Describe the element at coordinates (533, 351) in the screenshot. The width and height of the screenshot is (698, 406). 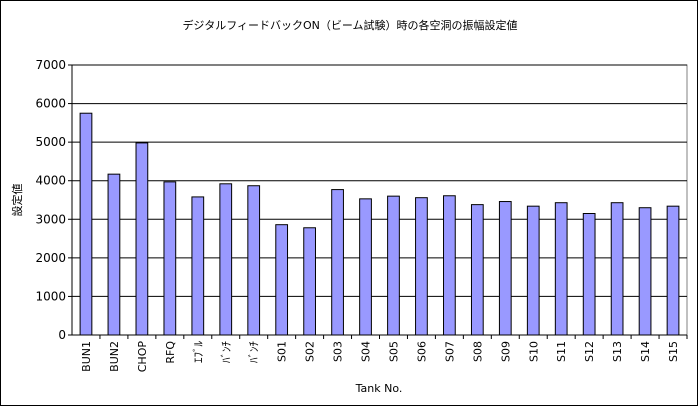
I see `x-tick-label: S10` at that location.